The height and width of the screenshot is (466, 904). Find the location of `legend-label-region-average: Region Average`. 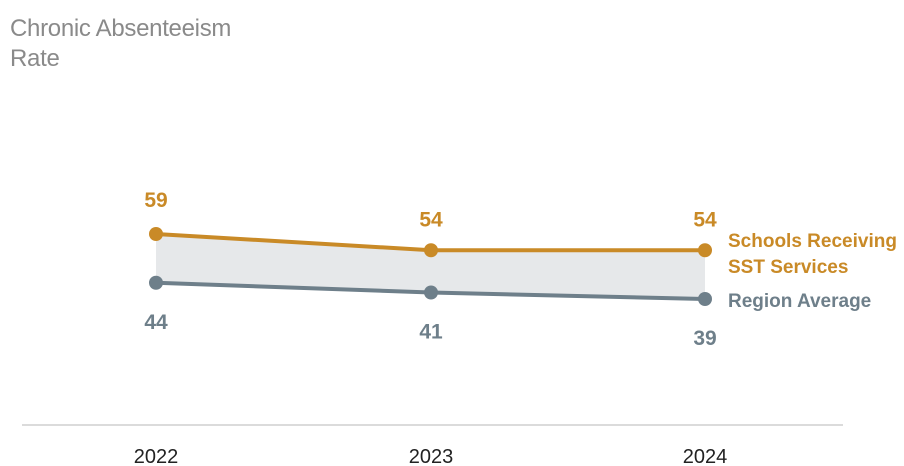

legend-label-region-average: Region Average is located at coordinates (799, 301).